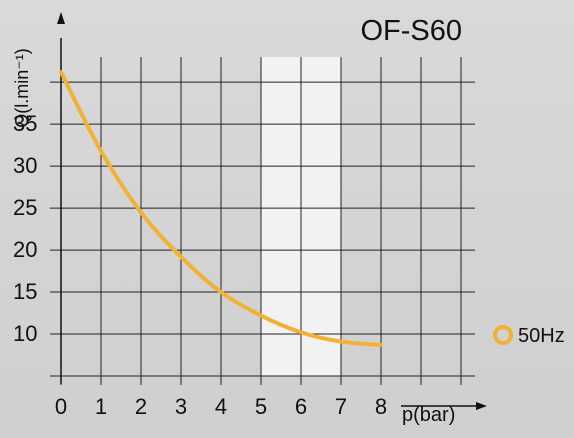 The width and height of the screenshot is (574, 438). What do you see at coordinates (411, 31) in the screenshot?
I see `chart-title: OF-S60` at bounding box center [411, 31].